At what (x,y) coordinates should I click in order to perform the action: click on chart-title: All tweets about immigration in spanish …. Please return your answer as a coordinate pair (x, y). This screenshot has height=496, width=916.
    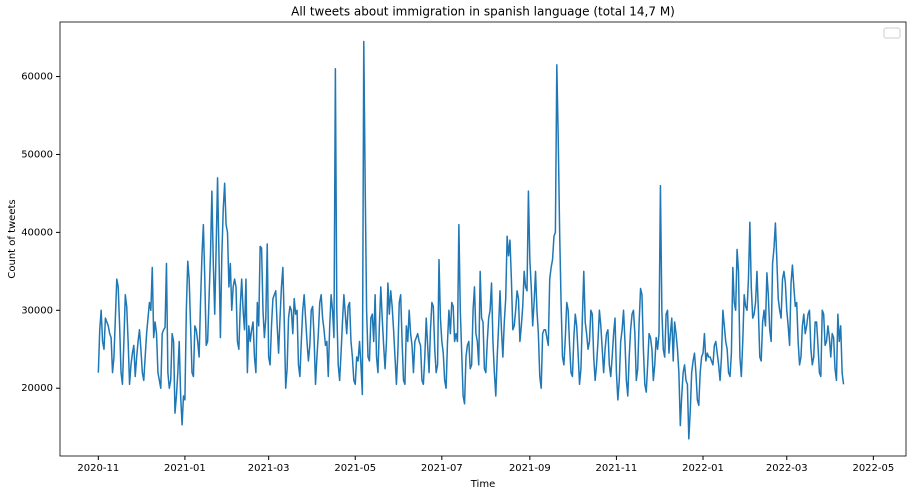
    Looking at the image, I should click on (483, 12).